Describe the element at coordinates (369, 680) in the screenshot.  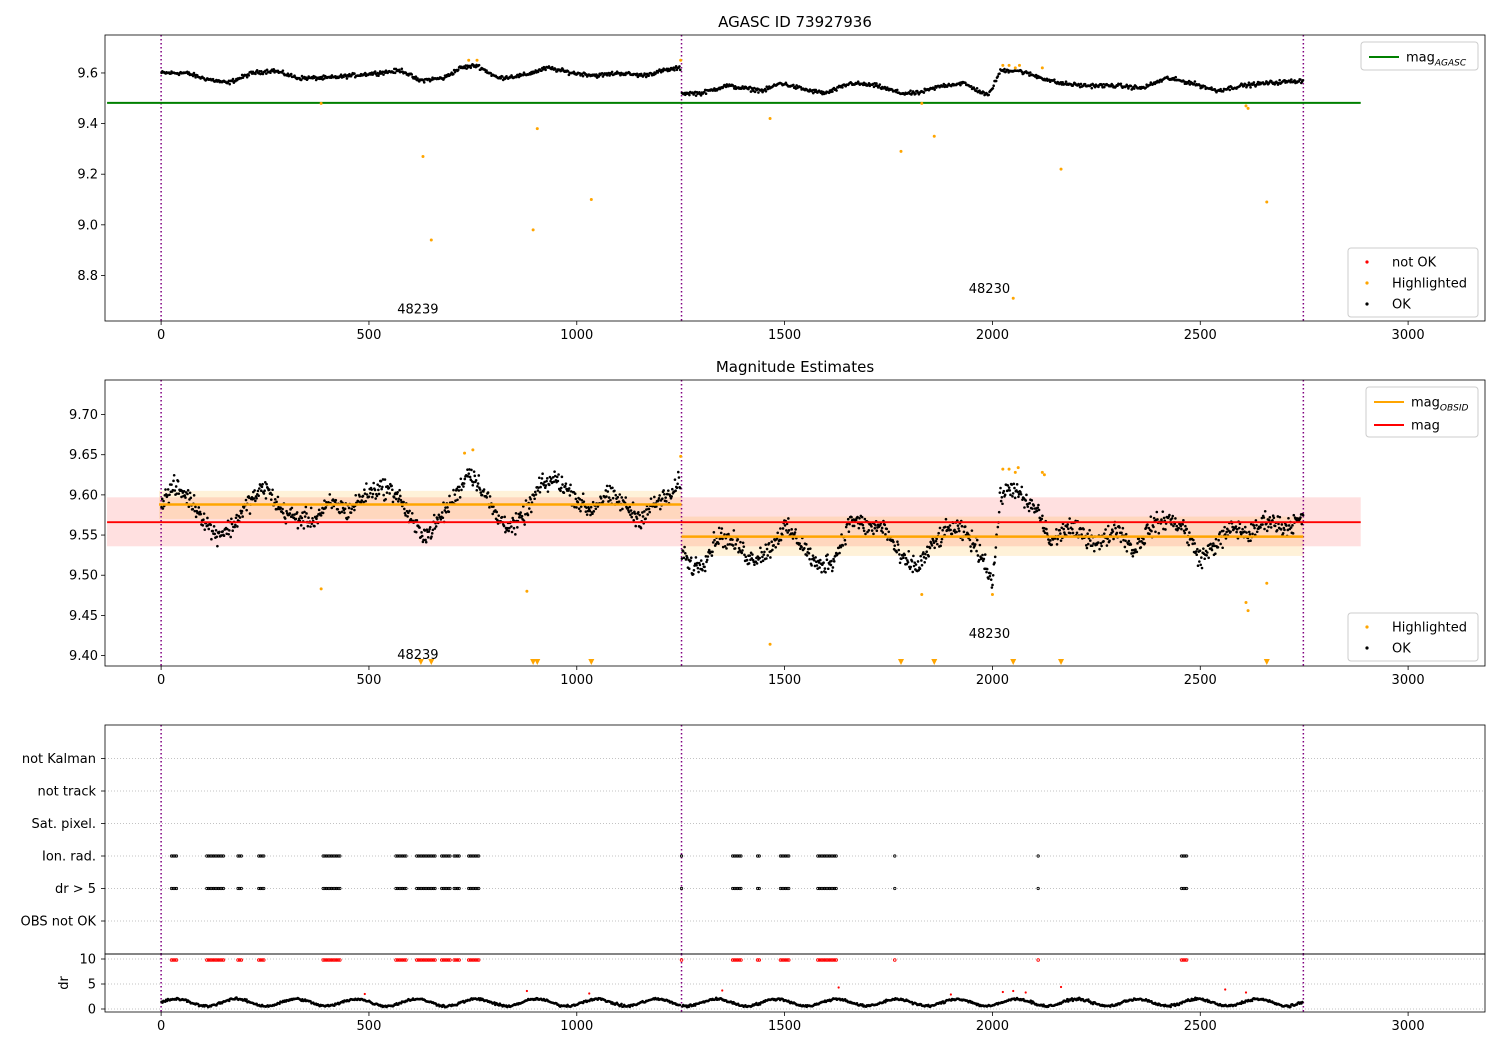
I see `x-tick-label: 500` at that location.